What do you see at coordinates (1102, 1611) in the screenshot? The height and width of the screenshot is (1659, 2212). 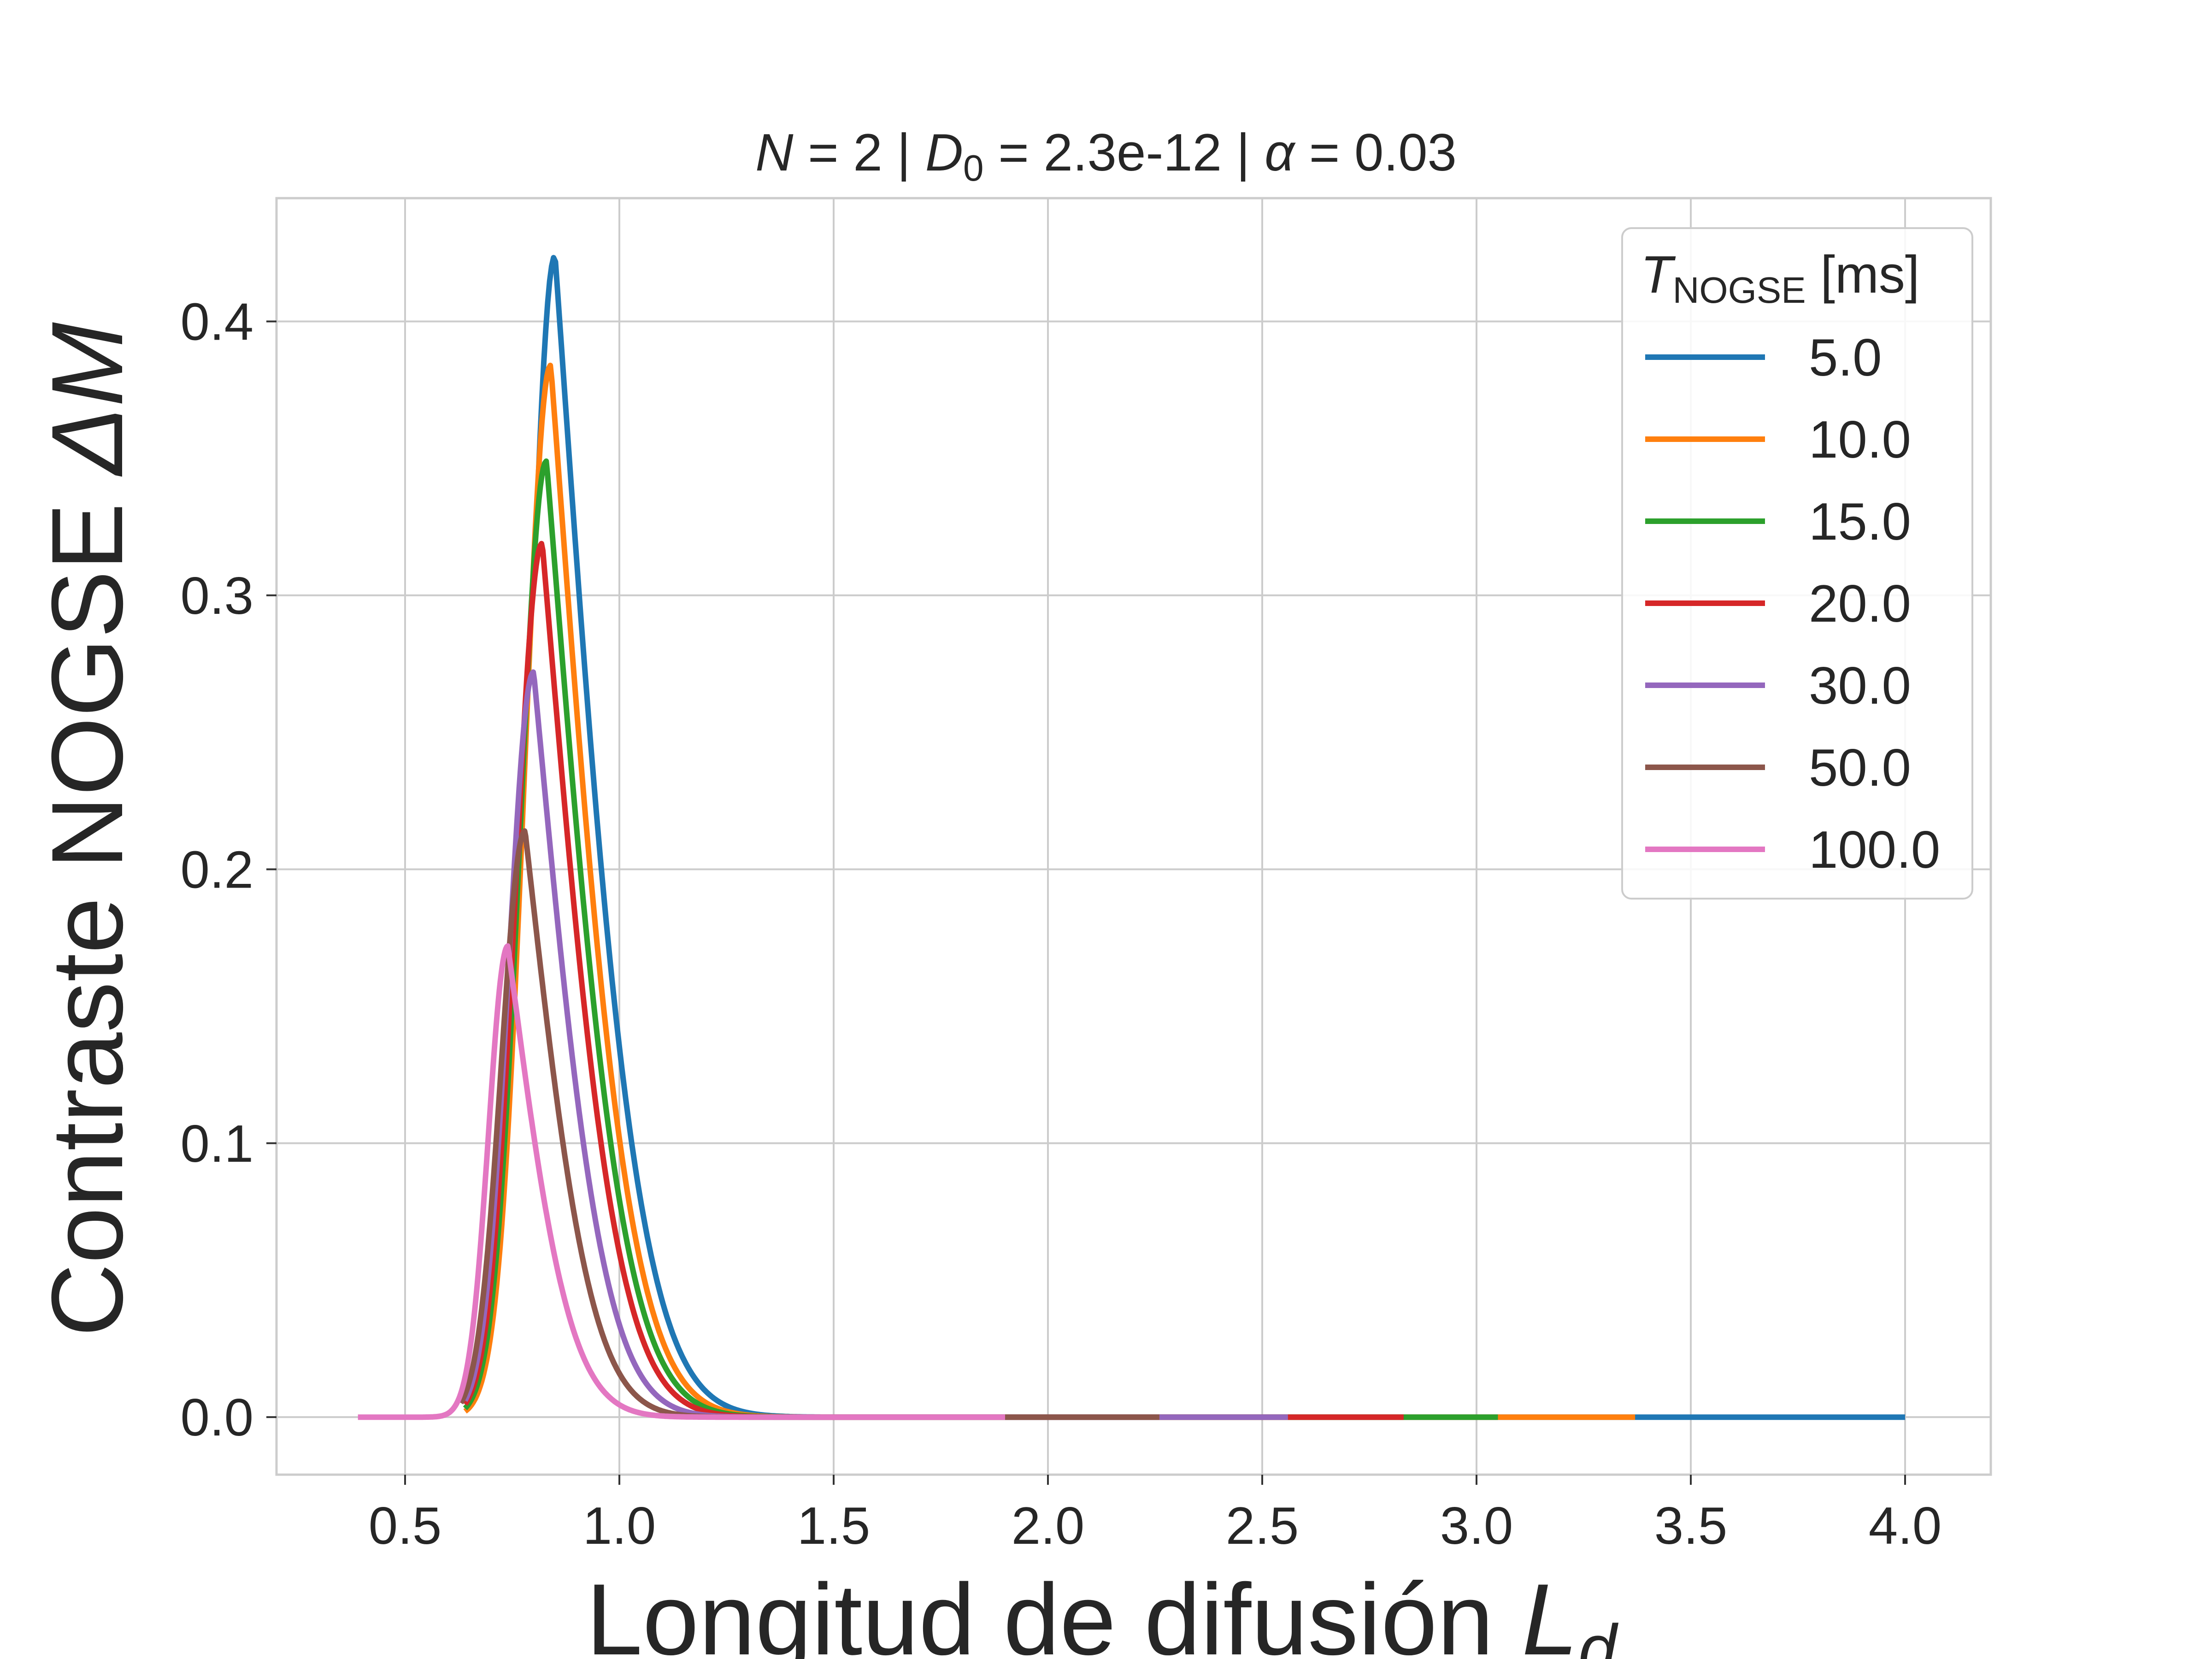 I see `x-axis-label: Longitud de difusión Ld` at bounding box center [1102, 1611].